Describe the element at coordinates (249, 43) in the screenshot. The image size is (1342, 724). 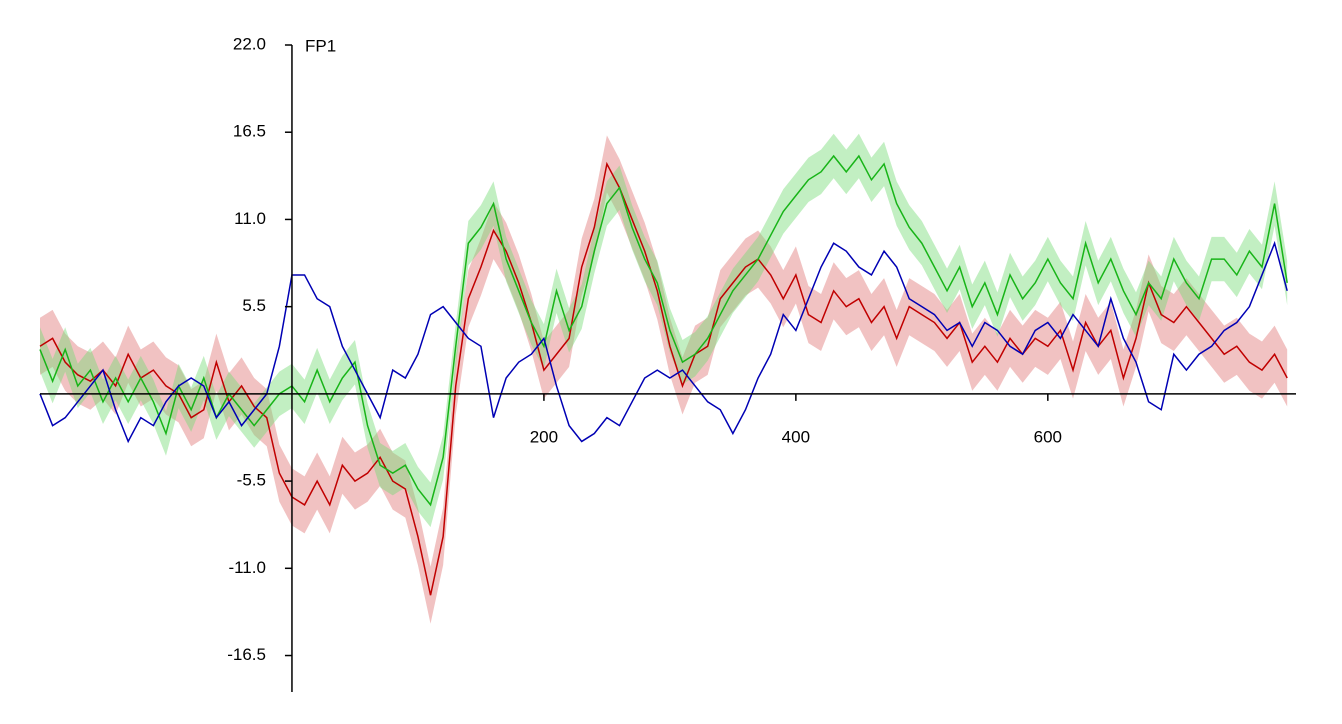
I see `y-tick-label: 22.0` at that location.